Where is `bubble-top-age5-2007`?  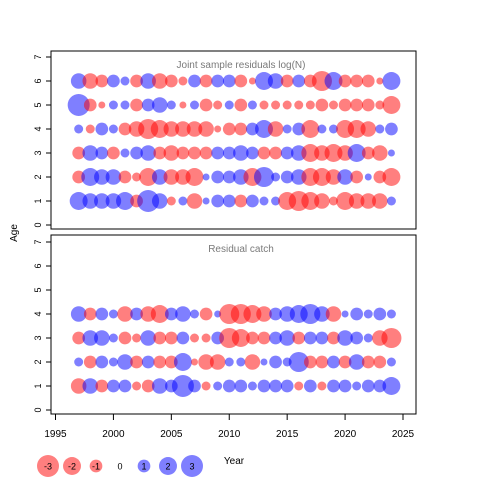
bubble-top-age5-2007 is located at coordinates (194, 105).